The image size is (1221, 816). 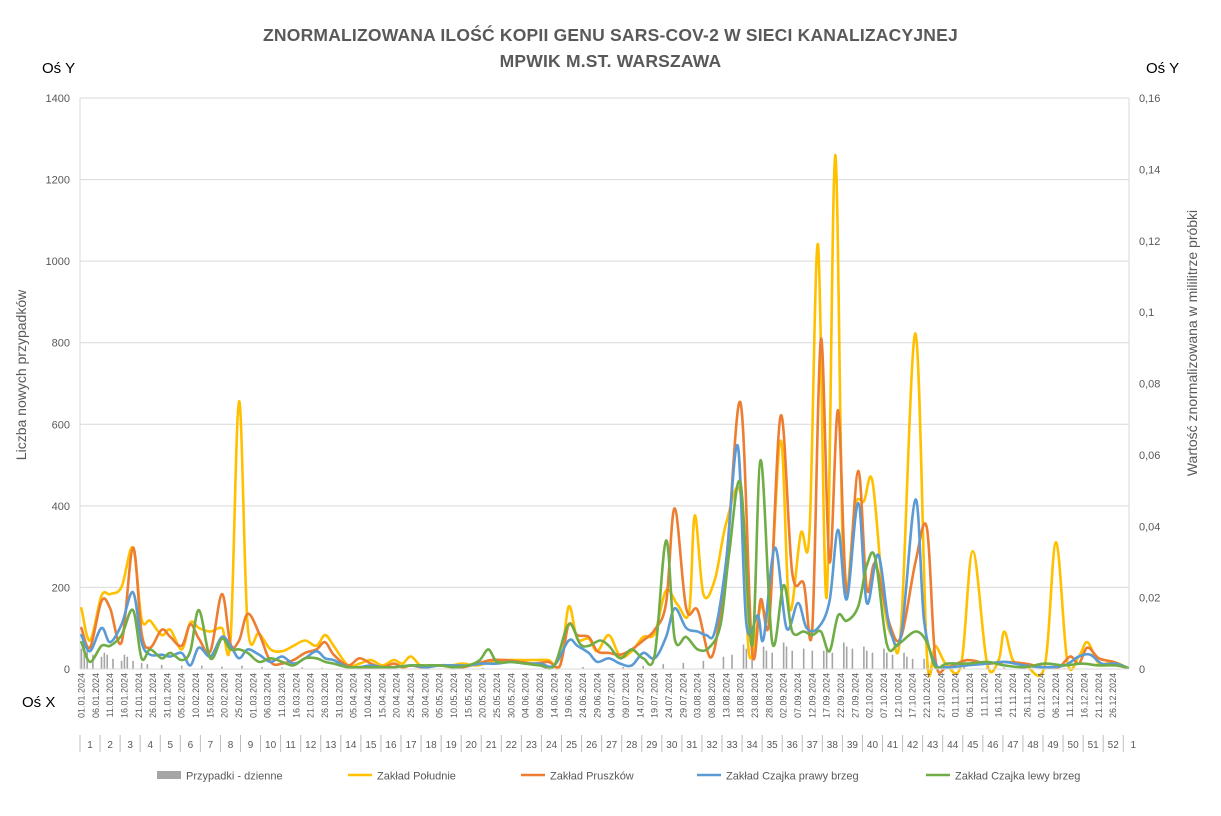 I want to click on x-week-label: 24, so click(x=552, y=745).